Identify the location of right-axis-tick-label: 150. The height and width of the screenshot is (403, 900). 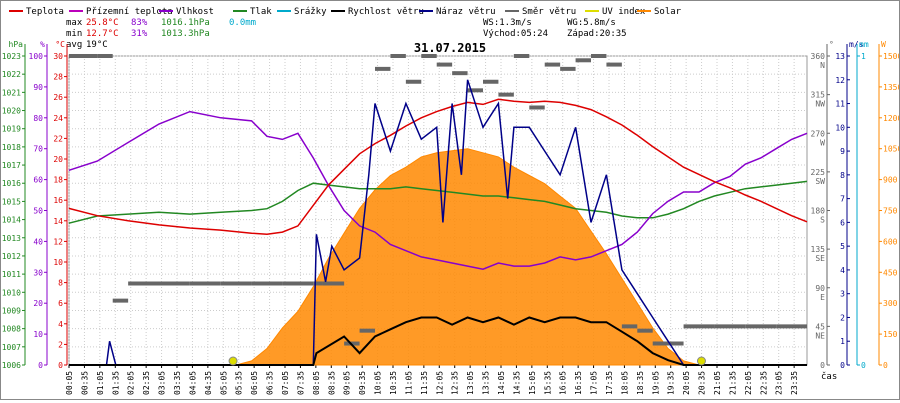
(890, 334).